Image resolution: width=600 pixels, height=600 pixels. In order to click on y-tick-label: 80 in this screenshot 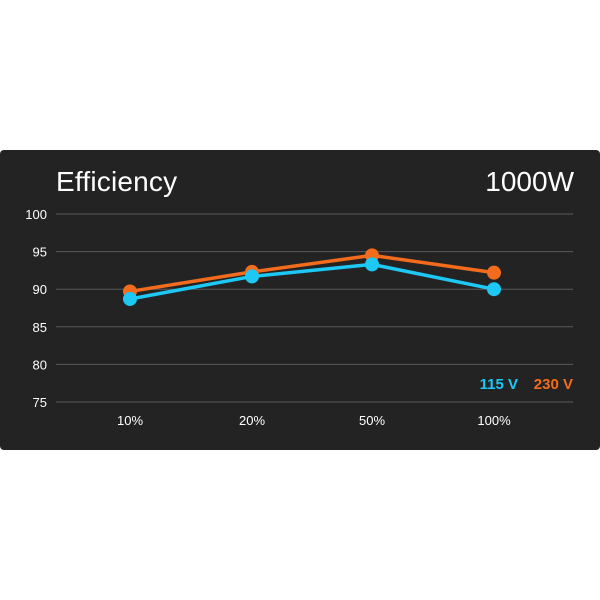, I will do `click(40, 364)`.